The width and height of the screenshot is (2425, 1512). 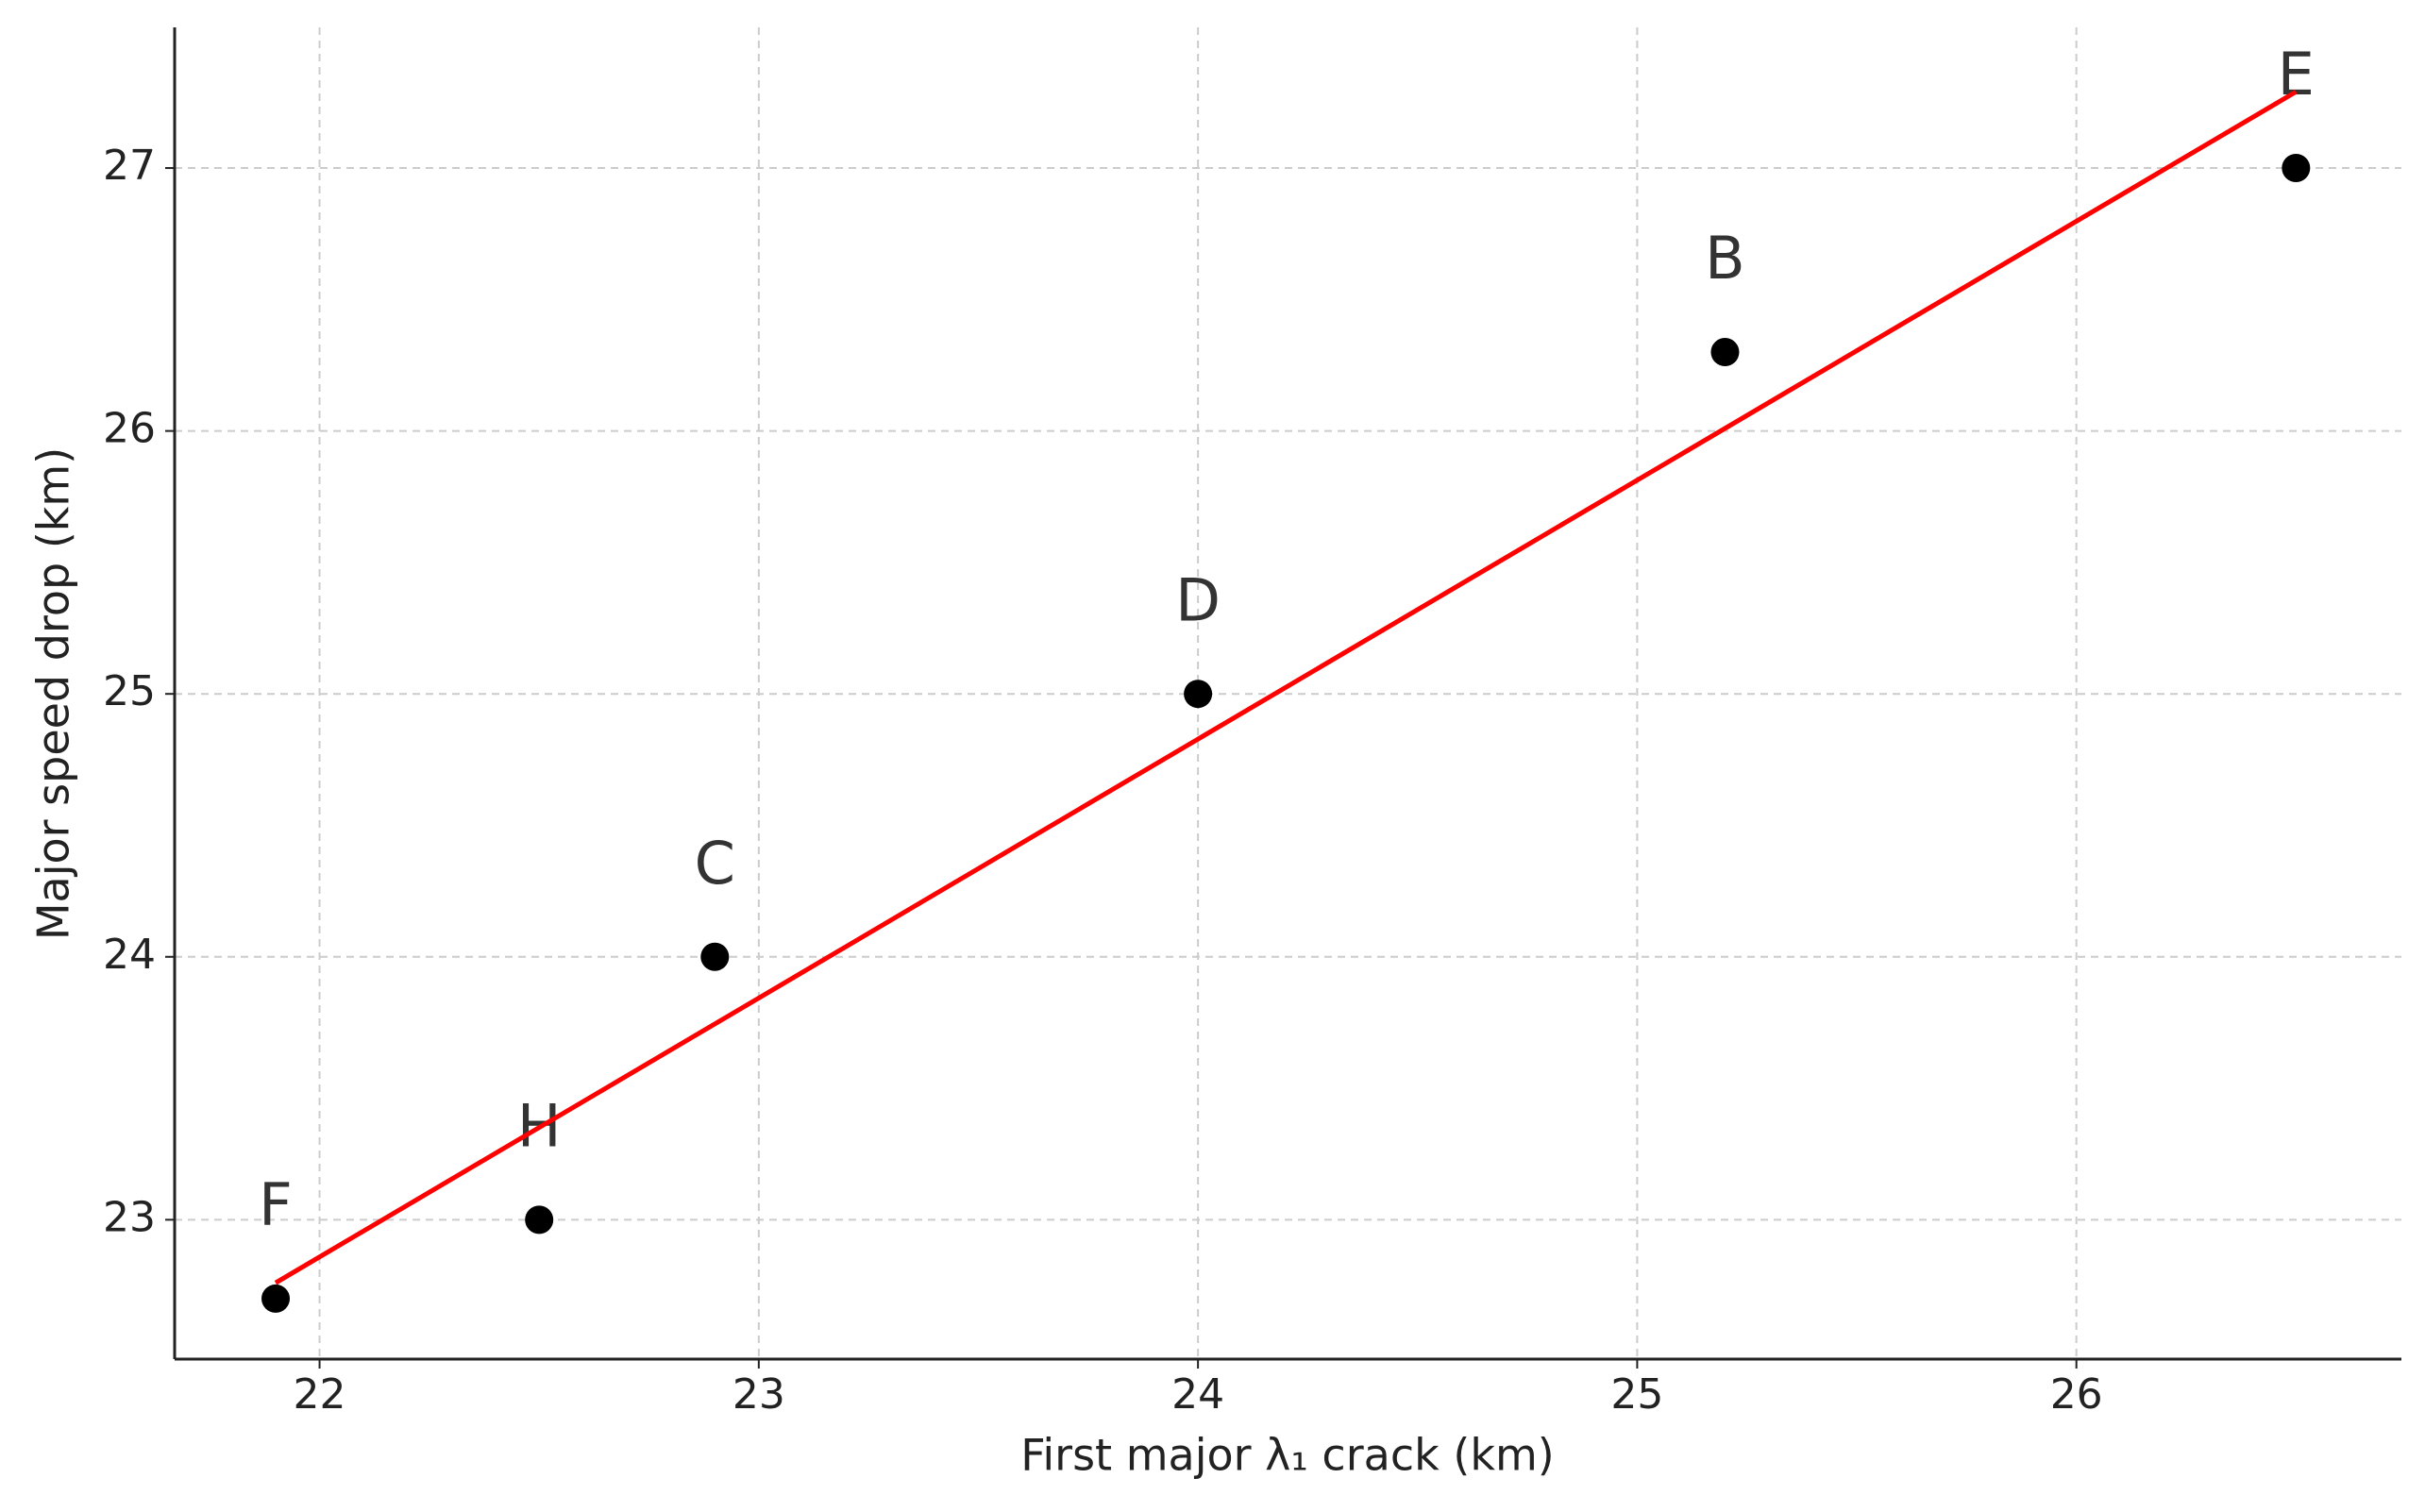 What do you see at coordinates (1198, 599) in the screenshot?
I see `point-label: D` at bounding box center [1198, 599].